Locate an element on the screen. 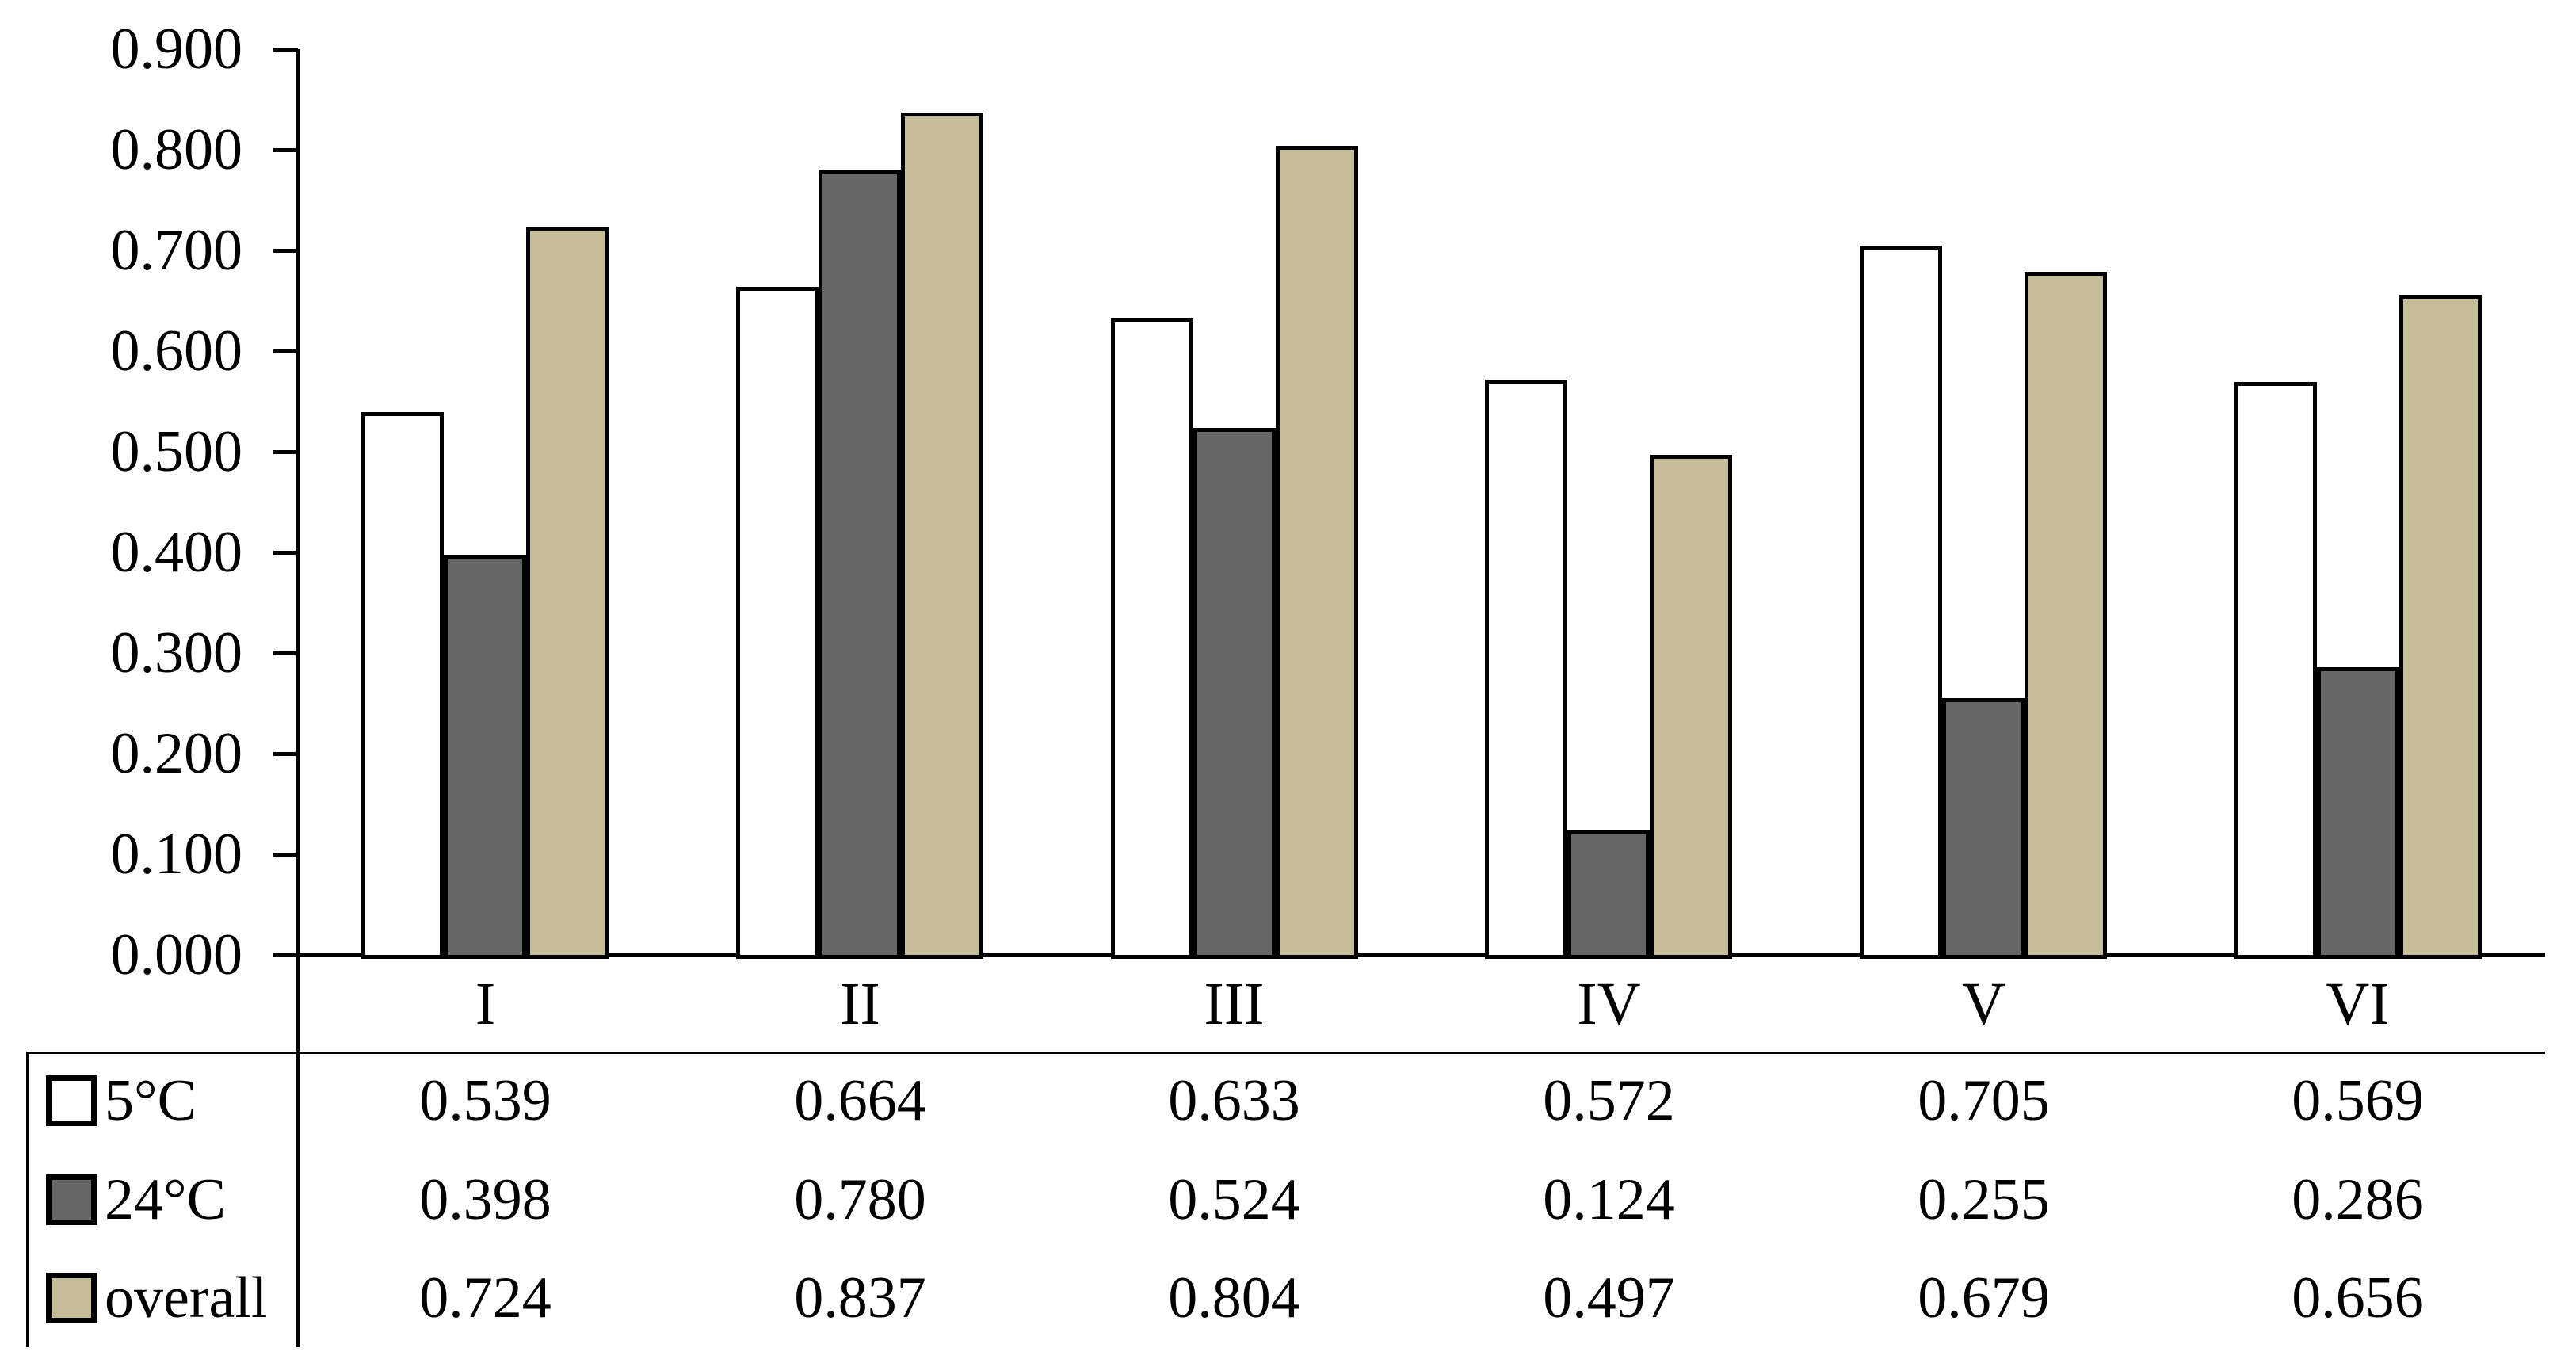 The width and height of the screenshot is (2576, 1363). bar-24c-vi is located at coordinates (2358, 813).